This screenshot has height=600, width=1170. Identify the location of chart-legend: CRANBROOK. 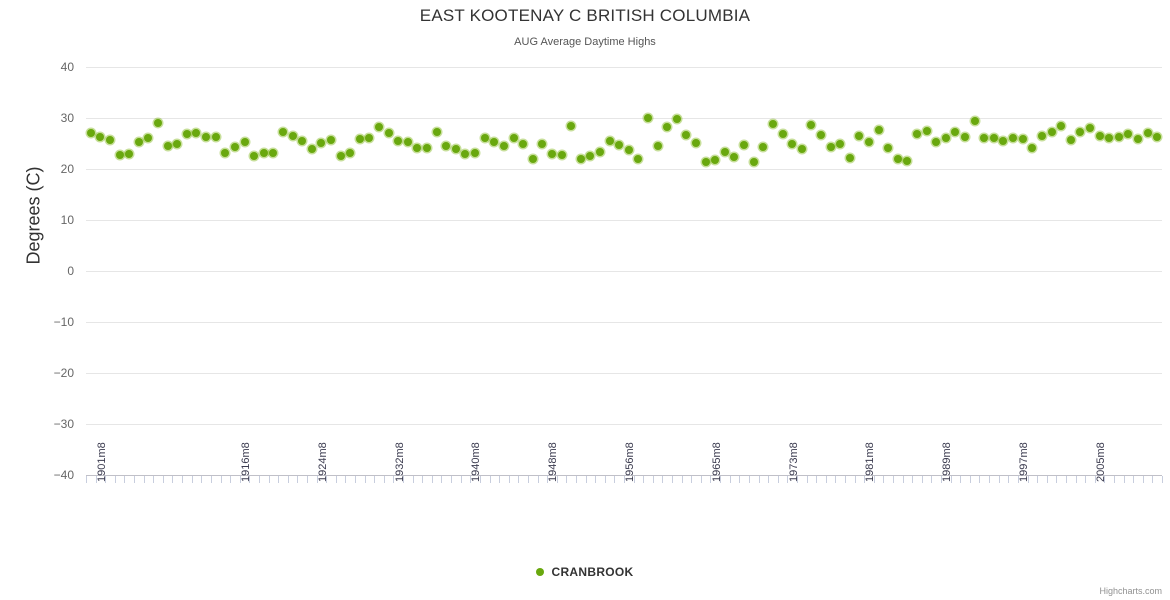
(585, 571).